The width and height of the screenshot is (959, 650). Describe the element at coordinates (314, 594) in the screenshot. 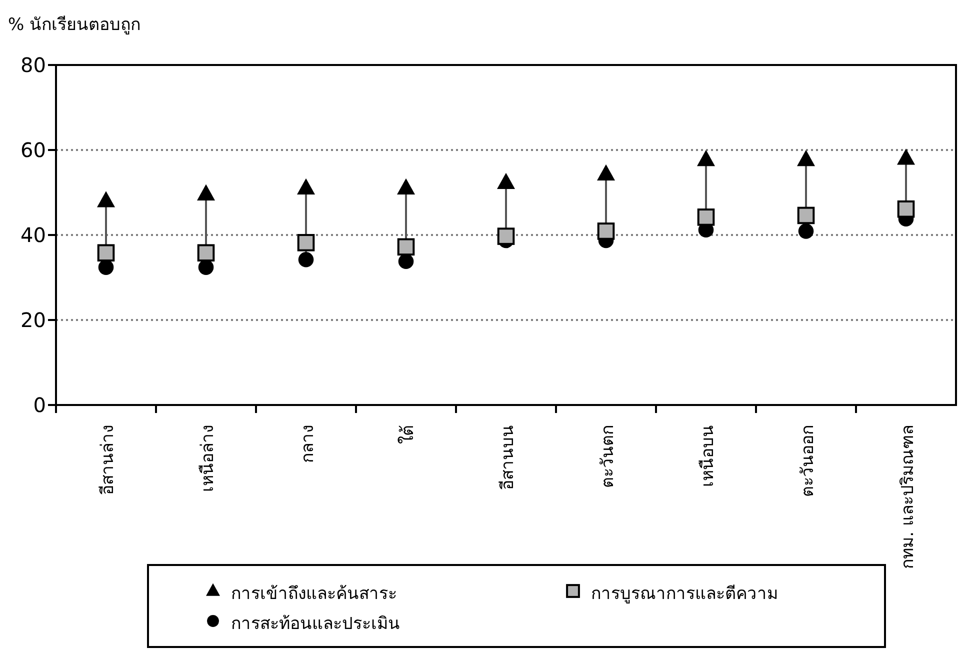

I see `legend-label: การเข้าถึงและค้นสาระ` at that location.